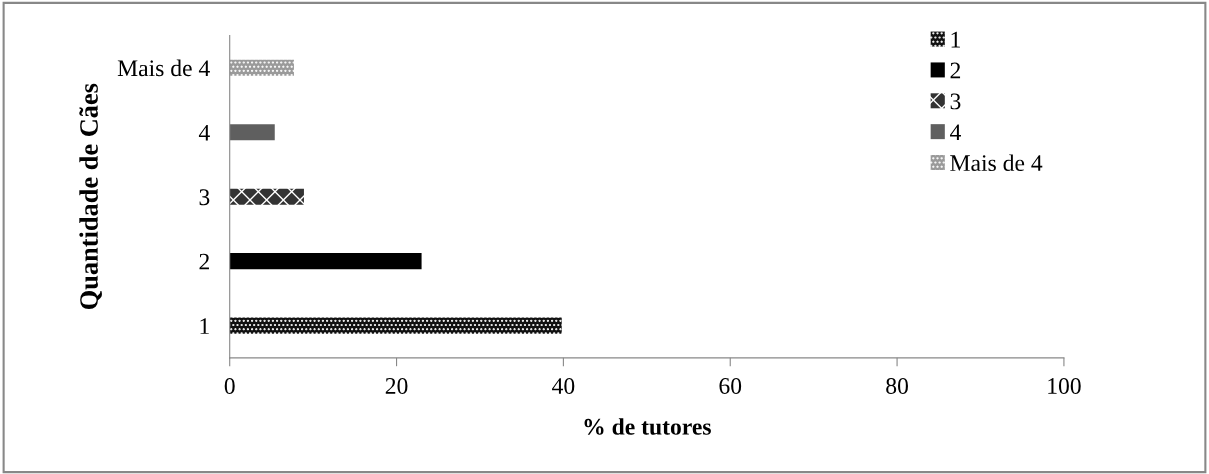 Image resolution: width=1209 pixels, height=474 pixels. Describe the element at coordinates (955, 39) in the screenshot. I see `legend-label: 1` at that location.